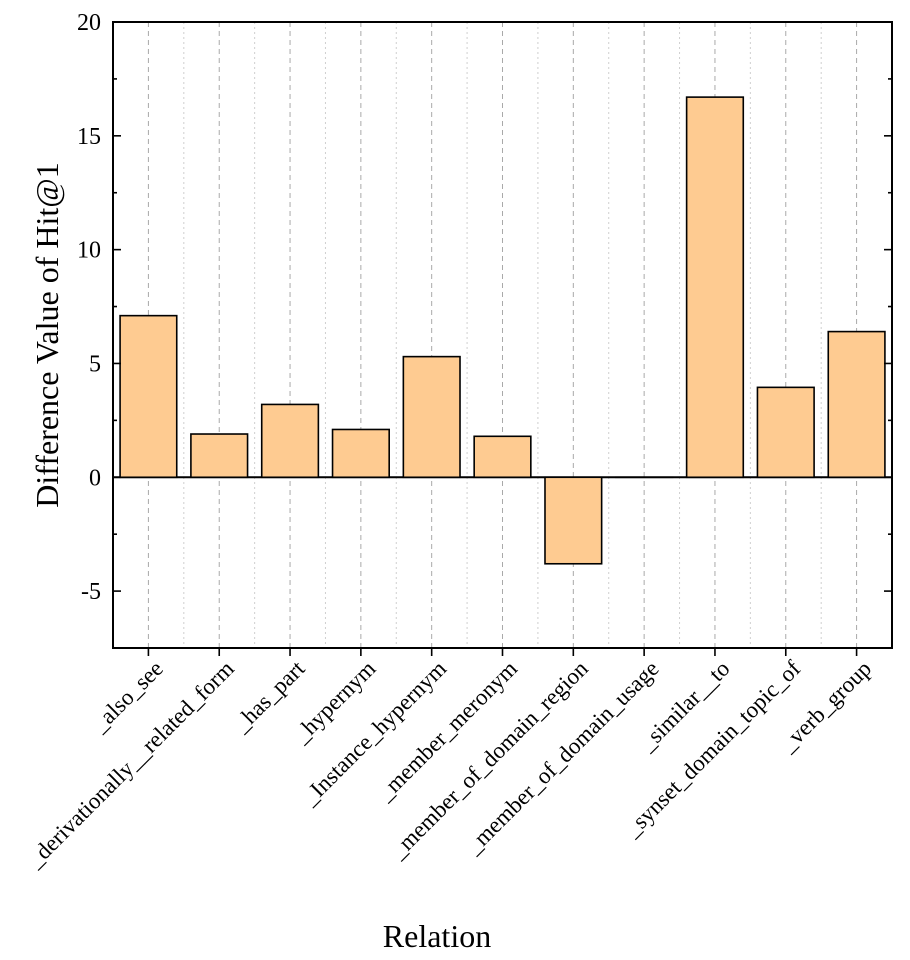 The height and width of the screenshot is (960, 910). Describe the element at coordinates (91, 592) in the screenshot. I see `y-tick-label: -5` at that location.